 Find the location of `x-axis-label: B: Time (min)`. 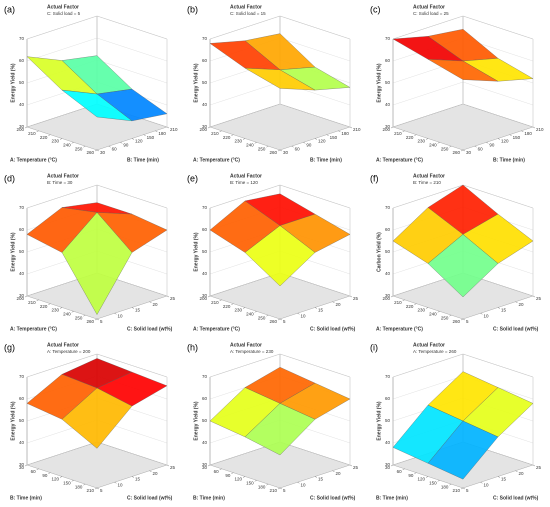

x-axis-label: B: Time (min) is located at coordinates (392, 498).